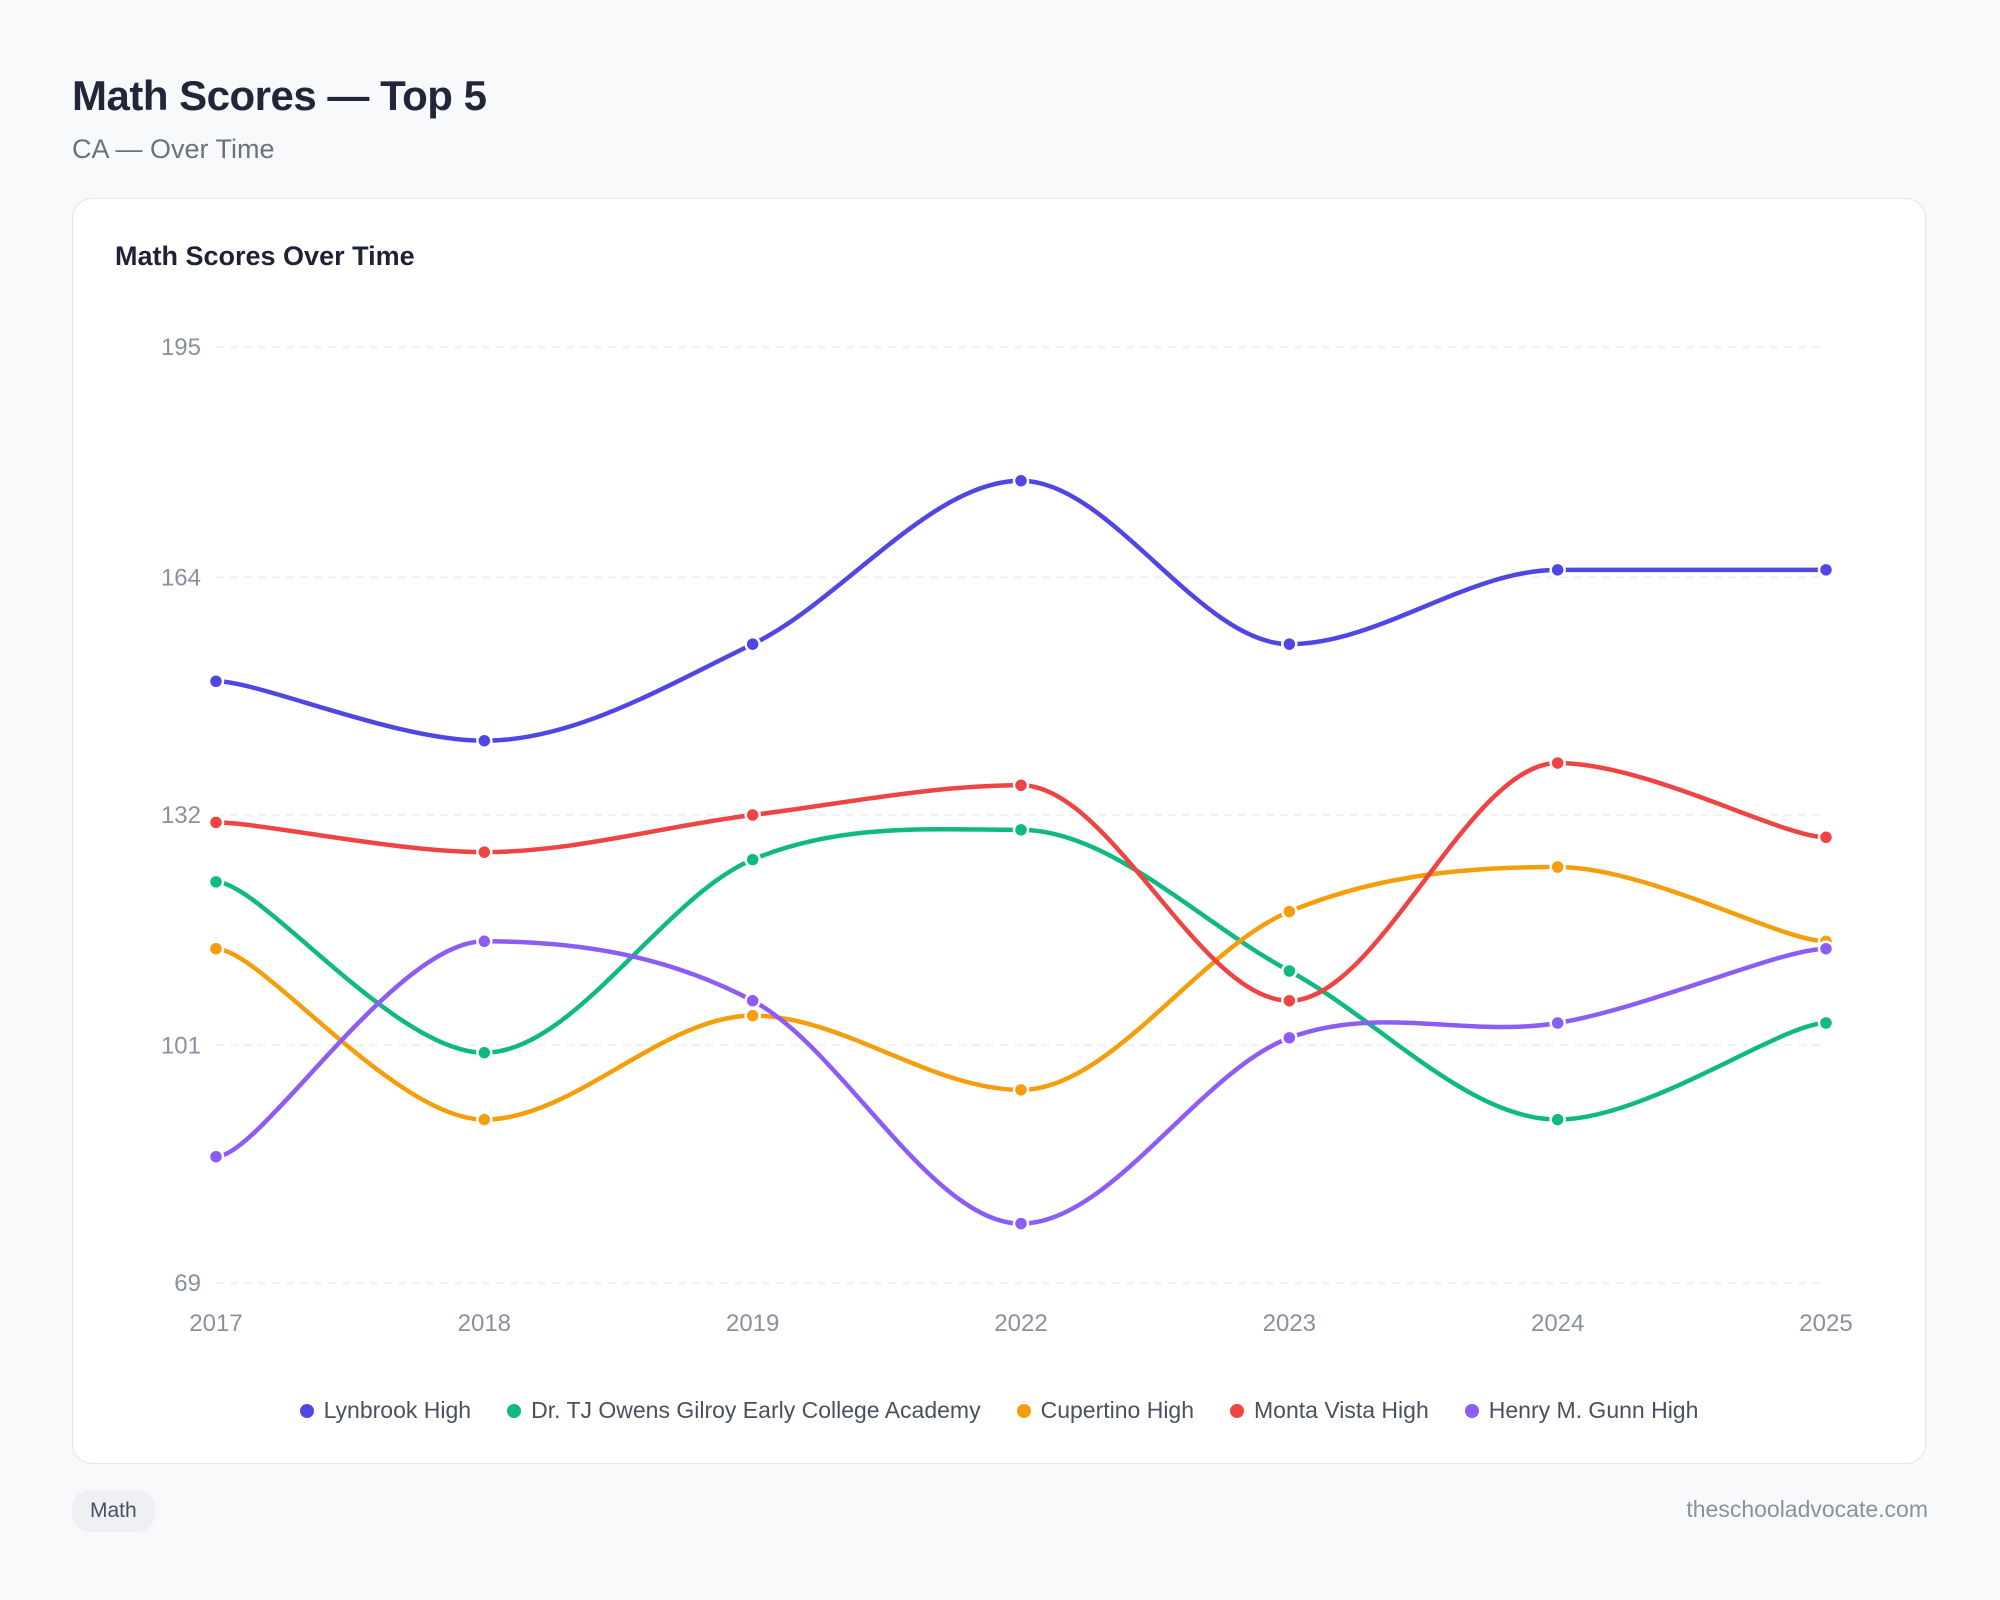 The height and width of the screenshot is (1600, 2000). Describe the element at coordinates (181, 347) in the screenshot. I see `y-tick-label: 195` at that location.